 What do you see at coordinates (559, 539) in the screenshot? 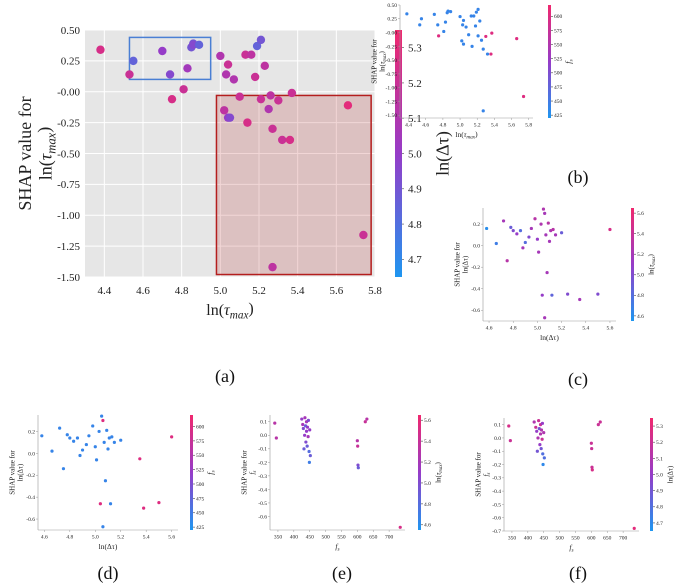
I see `x-tick-label: 500` at bounding box center [559, 539].